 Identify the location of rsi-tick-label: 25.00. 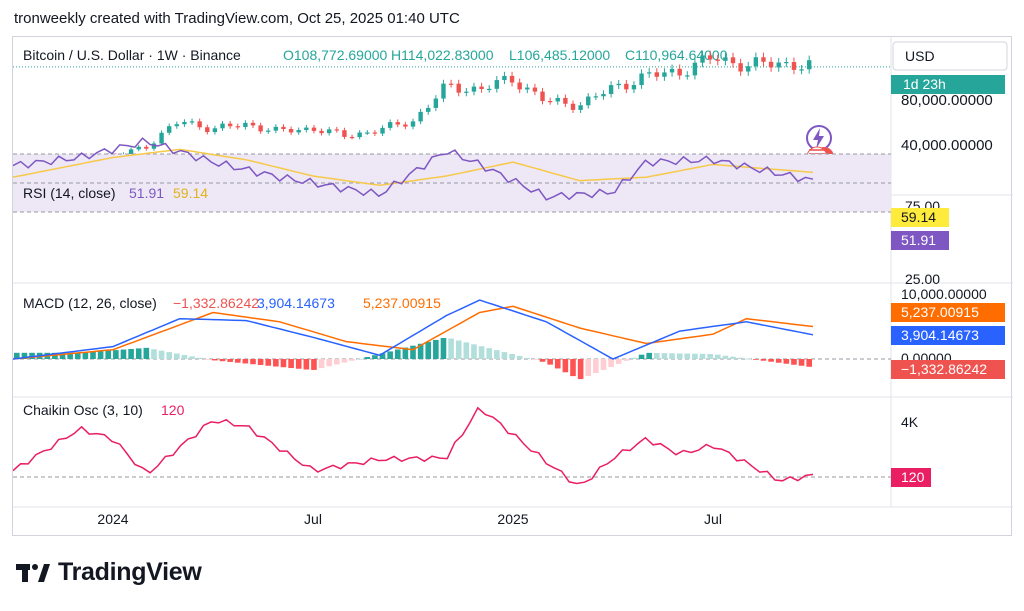
(922, 279).